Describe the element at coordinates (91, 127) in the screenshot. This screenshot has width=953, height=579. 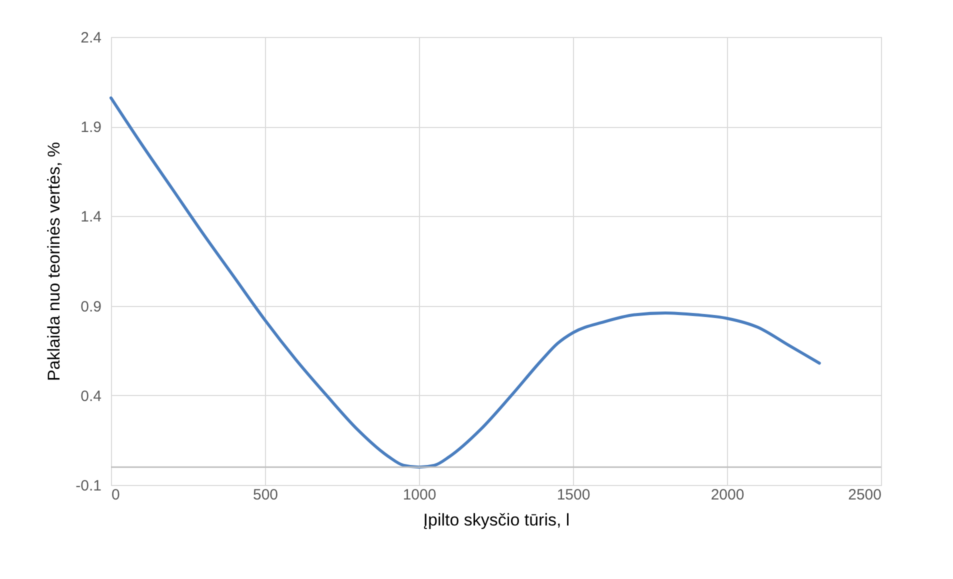
I see `y-tick-label: 1.9` at that location.